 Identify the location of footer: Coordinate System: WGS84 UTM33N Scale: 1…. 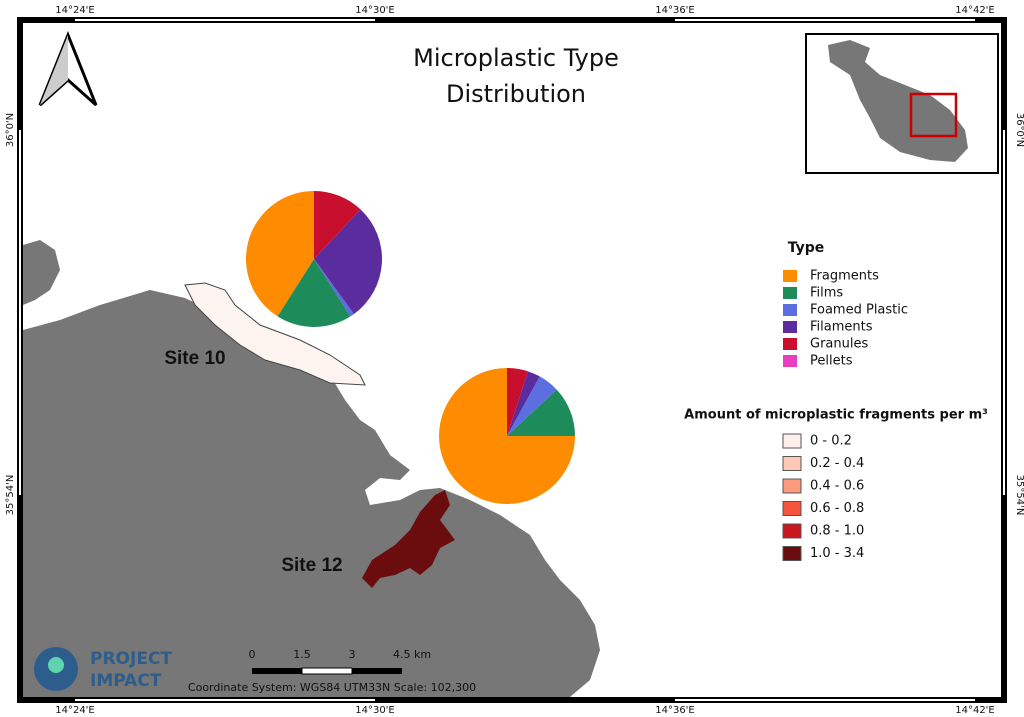
(332, 687).